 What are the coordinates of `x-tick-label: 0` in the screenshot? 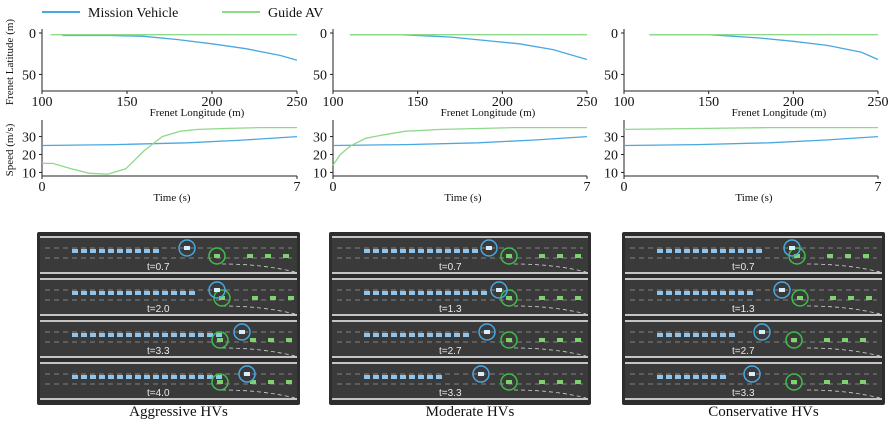 It's located at (42, 187).